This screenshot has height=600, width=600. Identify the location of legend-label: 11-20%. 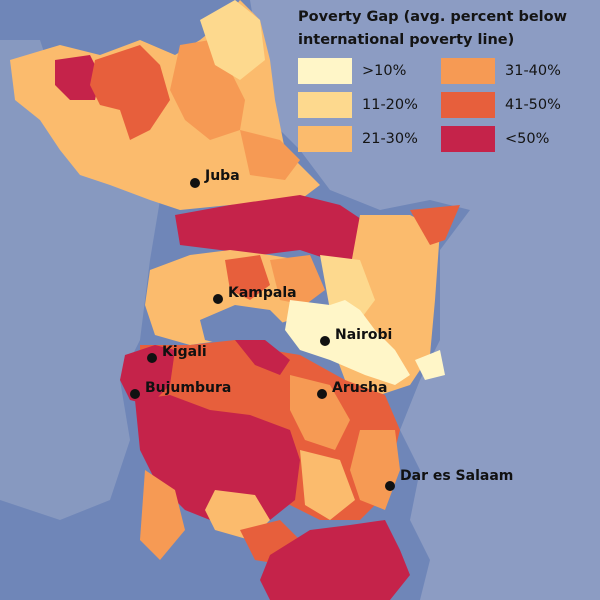
(390, 105).